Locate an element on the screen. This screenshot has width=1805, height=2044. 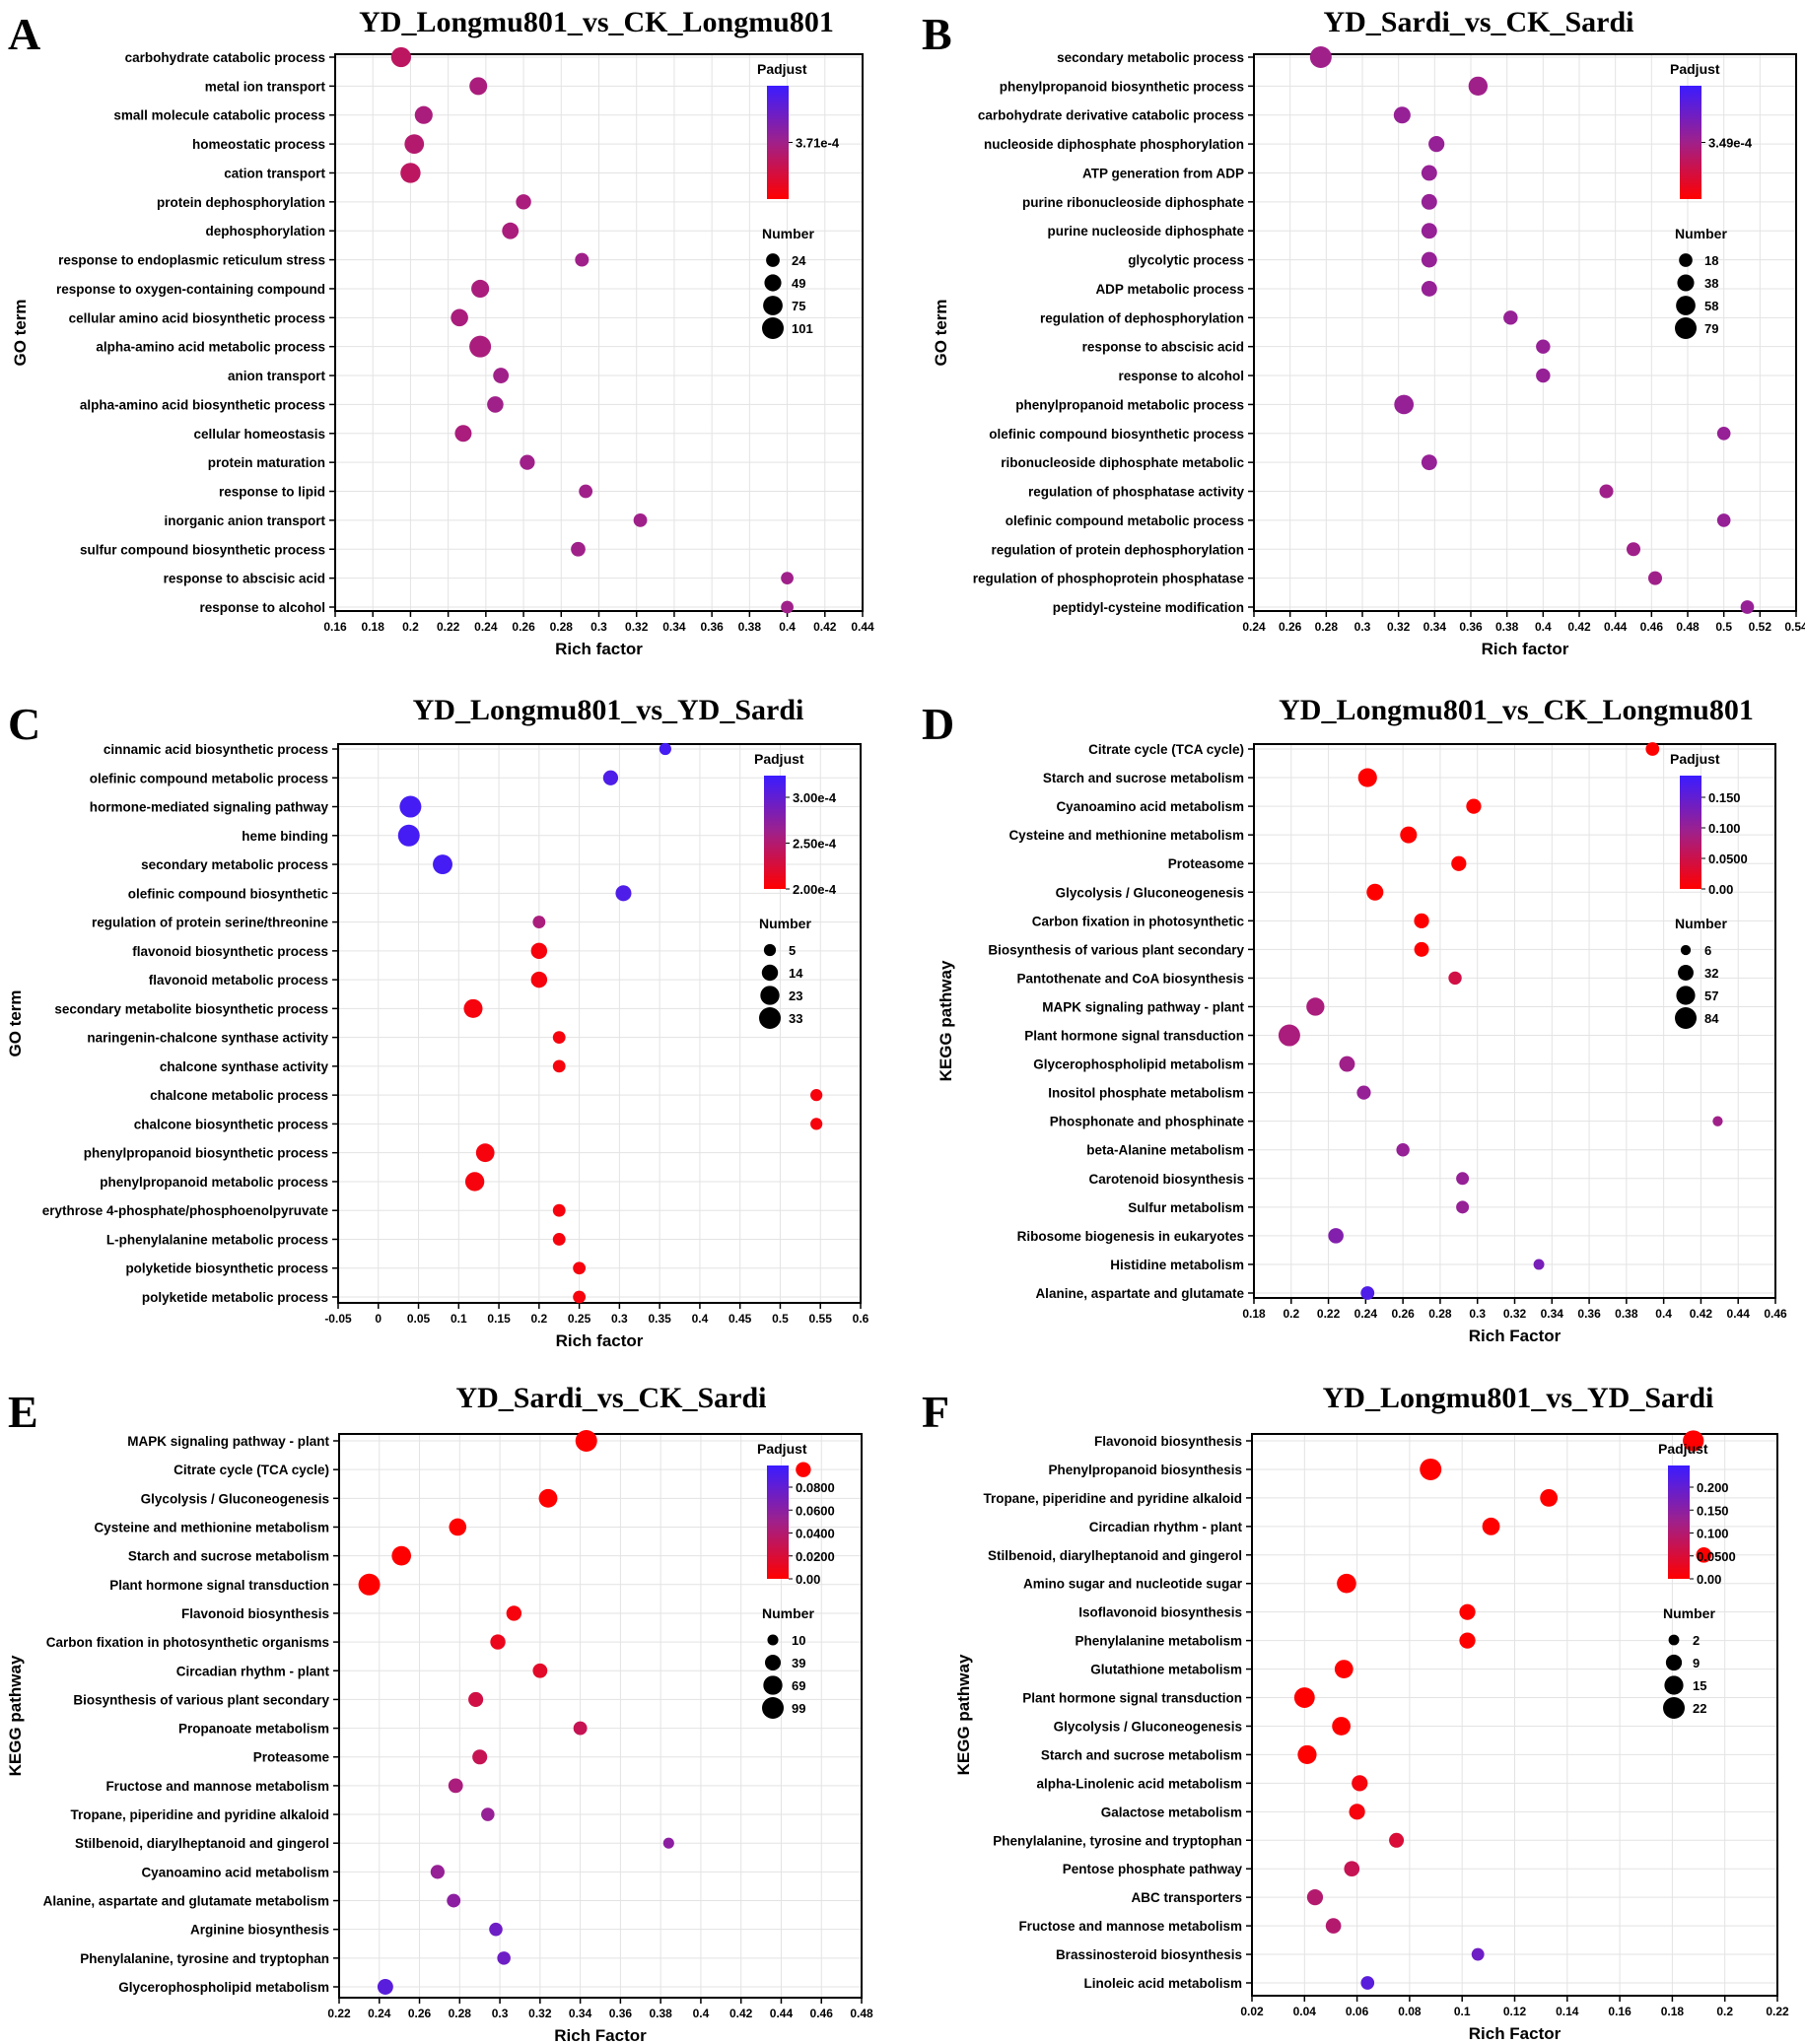
category-label: alpha-amino acid metabolic process is located at coordinates (210, 347).